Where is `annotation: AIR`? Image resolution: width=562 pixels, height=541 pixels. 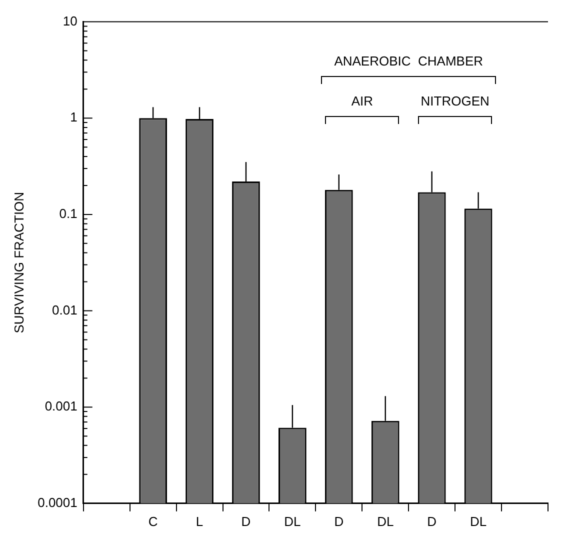
annotation: AIR is located at coordinates (362, 100).